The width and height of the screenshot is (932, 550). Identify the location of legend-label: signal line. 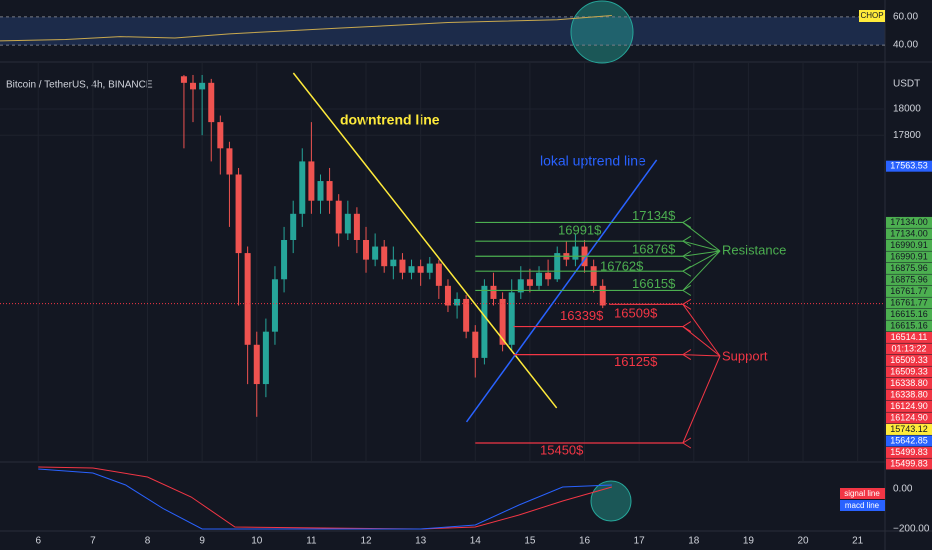
(862, 493).